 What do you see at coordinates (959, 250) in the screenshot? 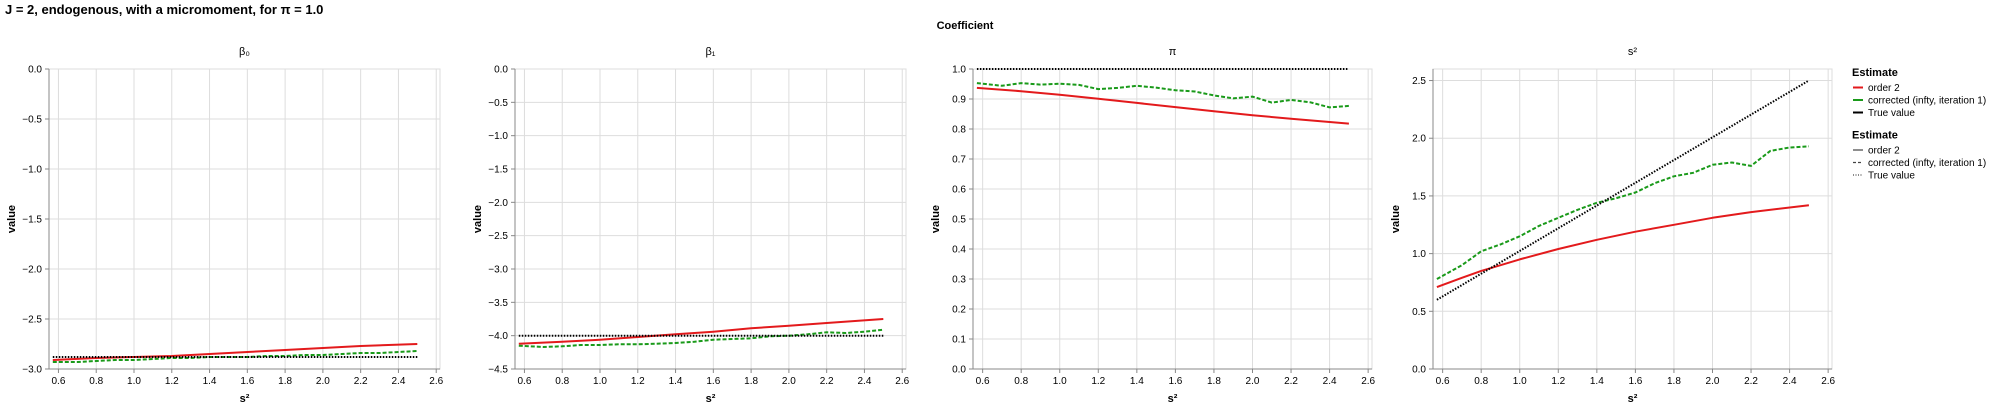
I see `y-tick-label: 0.4` at bounding box center [959, 250].